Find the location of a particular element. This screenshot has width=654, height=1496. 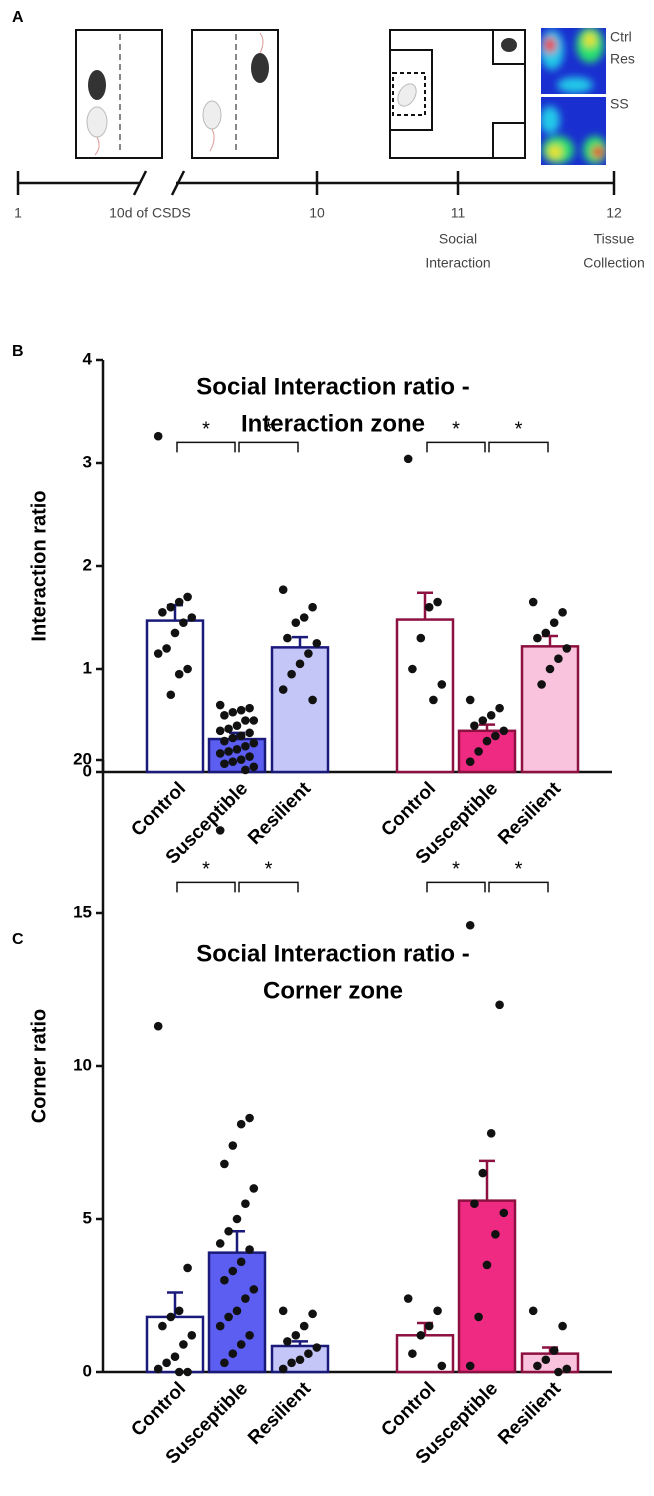

break-label: 10d of CSDS is located at coordinates (150, 213).